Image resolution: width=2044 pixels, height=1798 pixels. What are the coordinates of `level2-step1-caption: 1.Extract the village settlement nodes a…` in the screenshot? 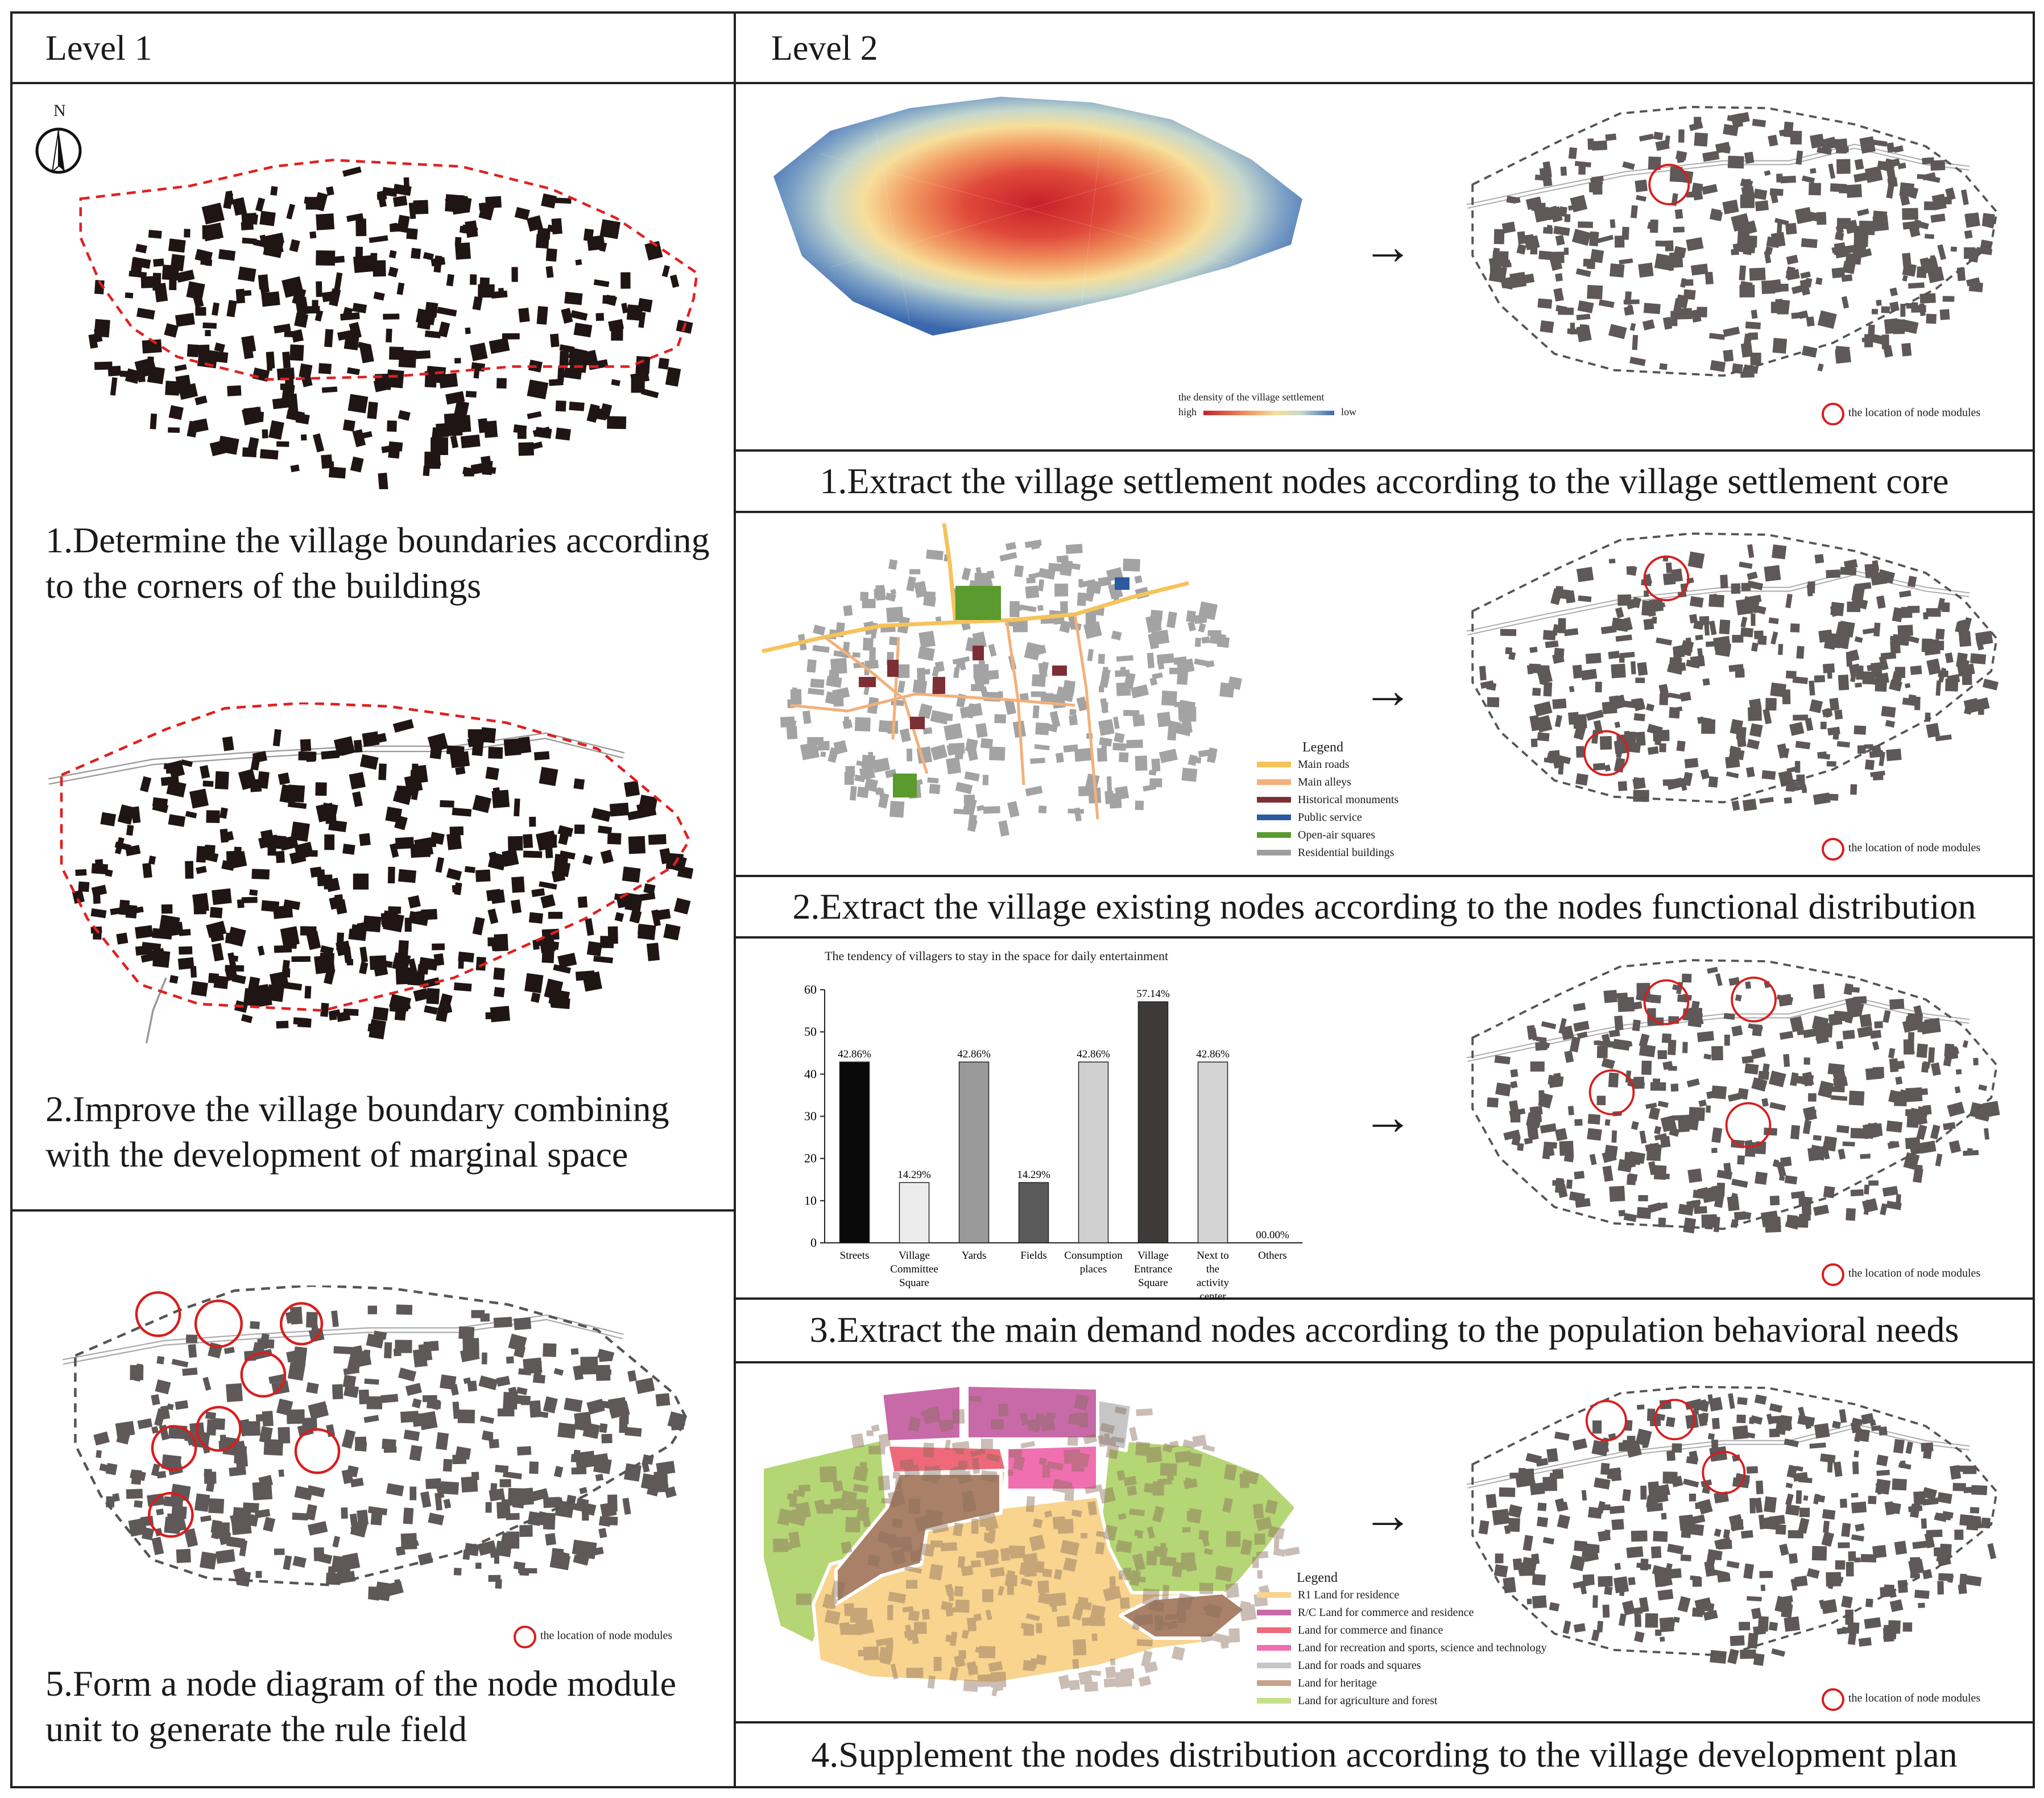 It's located at (1384, 481).